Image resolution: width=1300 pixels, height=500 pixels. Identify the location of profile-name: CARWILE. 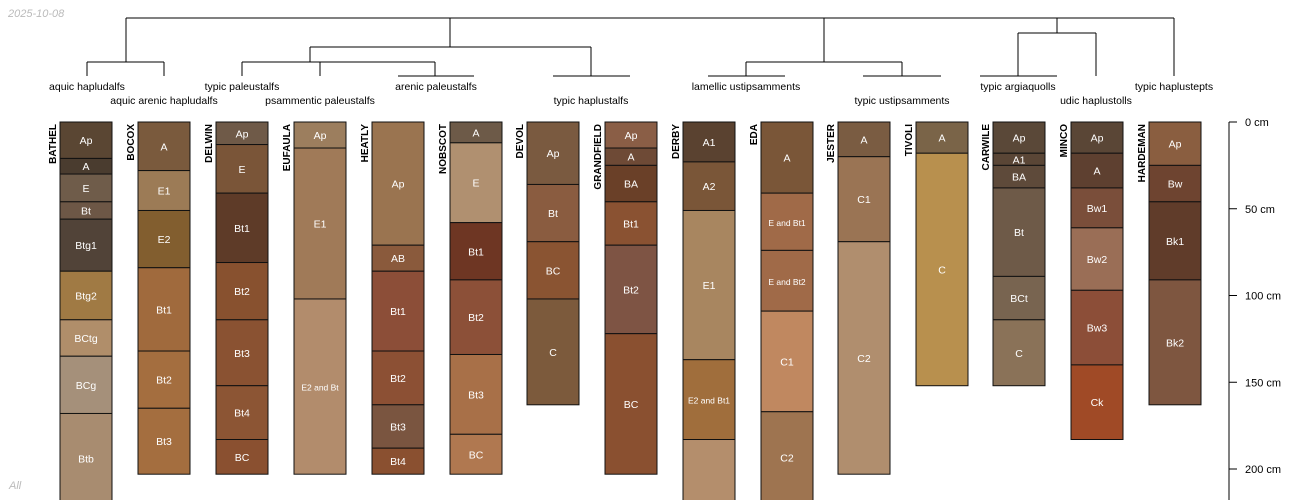
(986, 147).